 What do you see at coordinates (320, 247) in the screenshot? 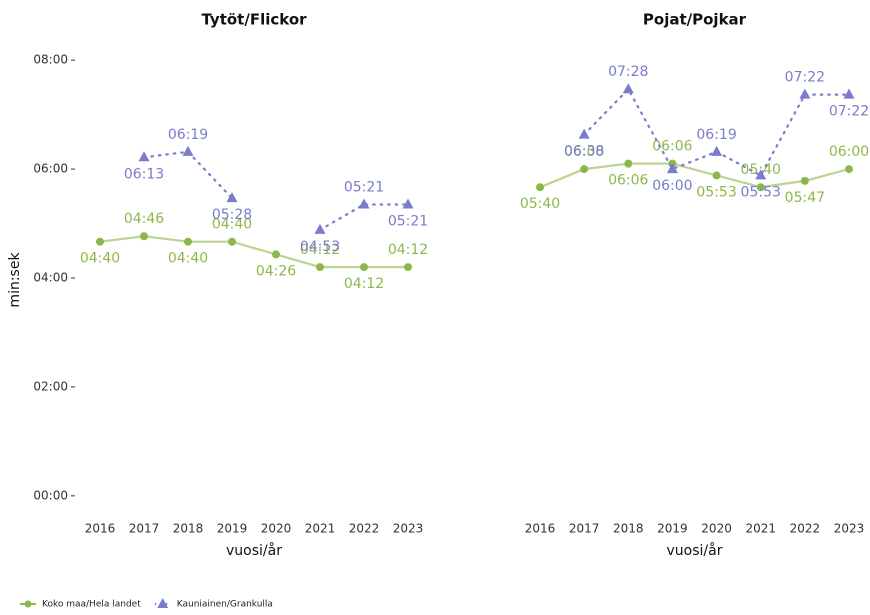
I see `data-label: 04:53` at bounding box center [320, 247].